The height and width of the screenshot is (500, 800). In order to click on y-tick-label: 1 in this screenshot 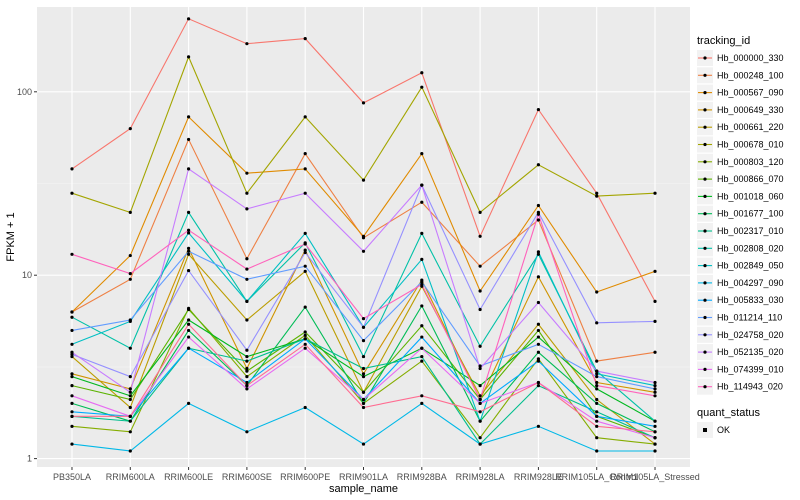, I will do `click(29, 459)`.